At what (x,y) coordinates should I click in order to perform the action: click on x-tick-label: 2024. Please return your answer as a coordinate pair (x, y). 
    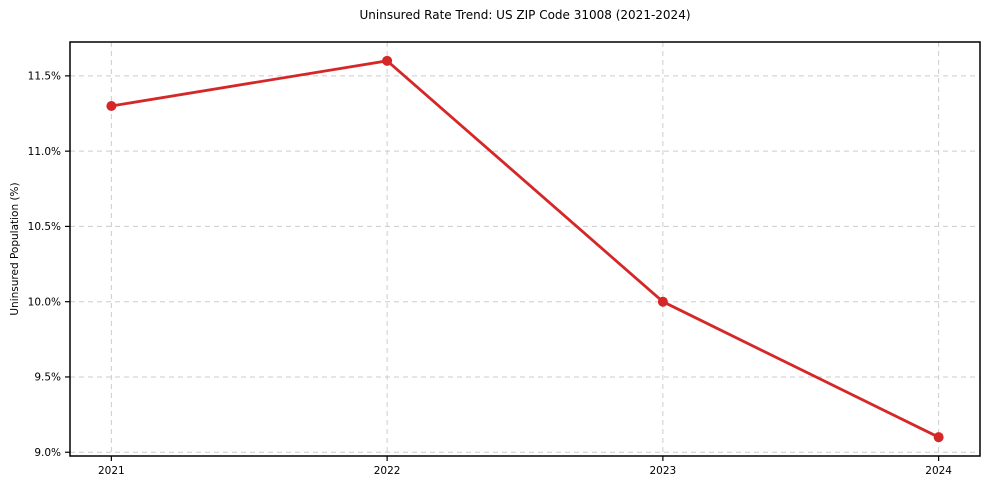
    Looking at the image, I should click on (938, 471).